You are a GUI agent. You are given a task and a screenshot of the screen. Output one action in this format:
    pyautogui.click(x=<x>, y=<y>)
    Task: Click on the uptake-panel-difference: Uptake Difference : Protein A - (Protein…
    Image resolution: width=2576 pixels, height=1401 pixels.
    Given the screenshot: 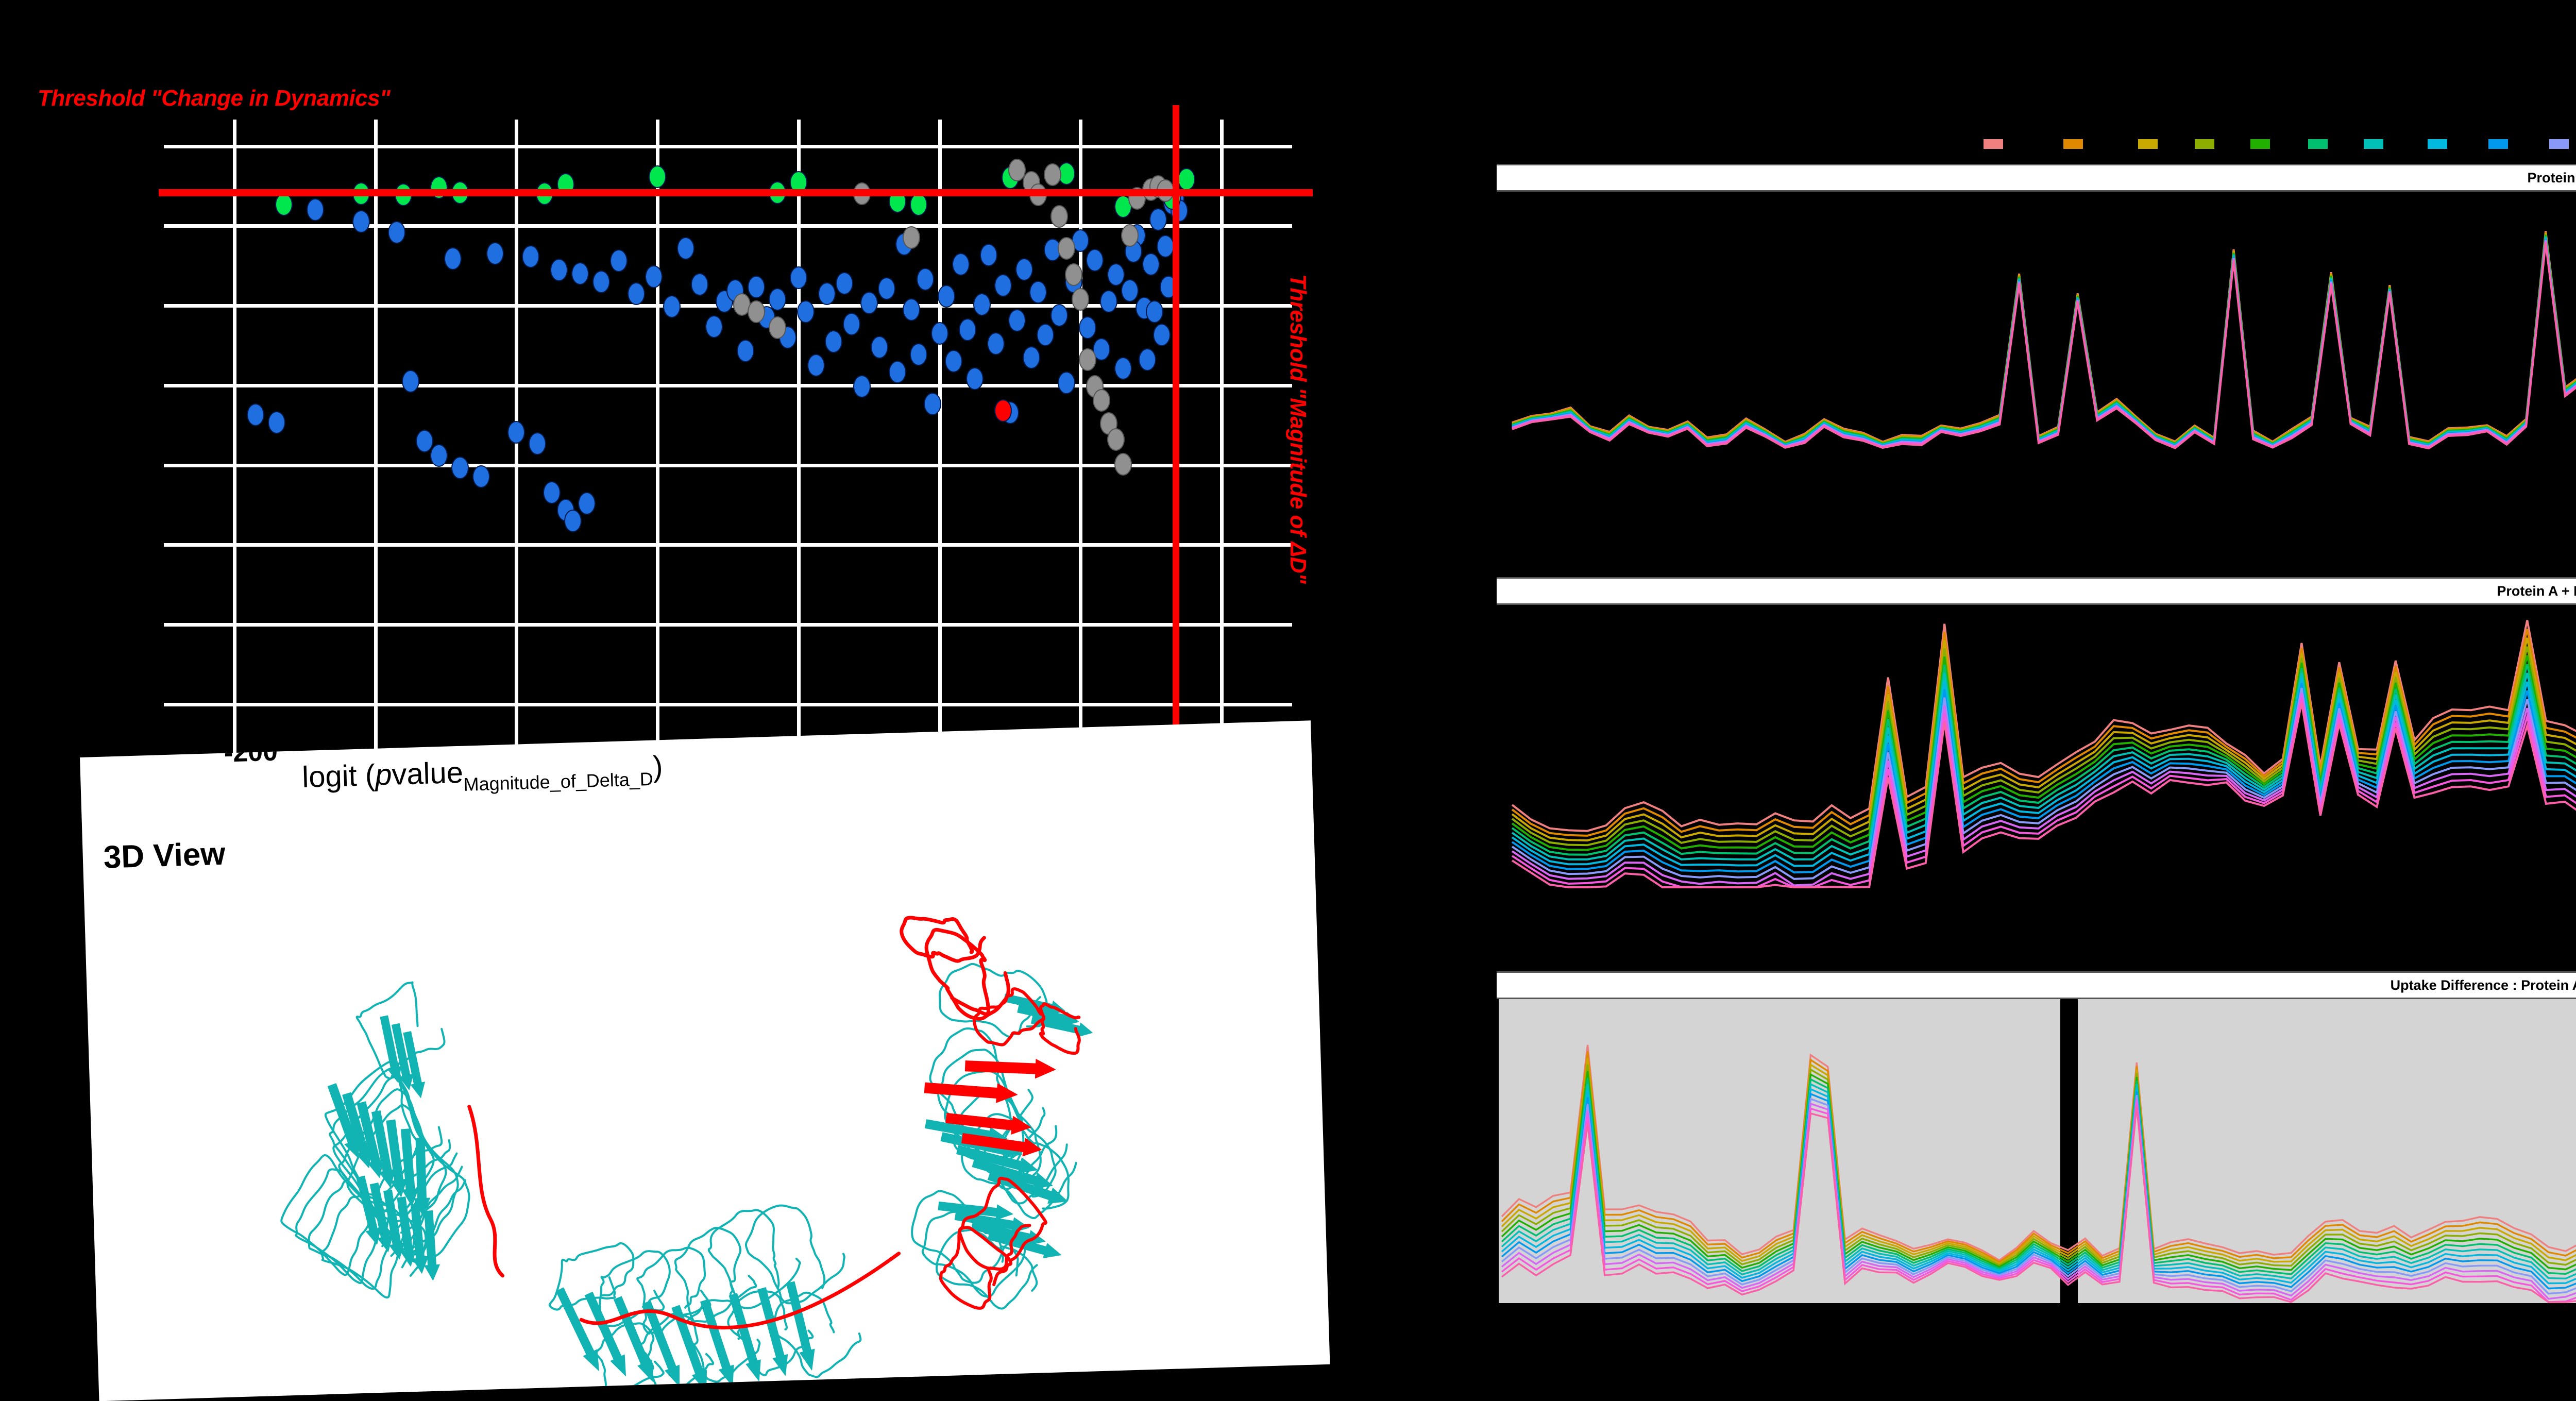 What is the action you would take?
    pyautogui.click(x=2036, y=1137)
    